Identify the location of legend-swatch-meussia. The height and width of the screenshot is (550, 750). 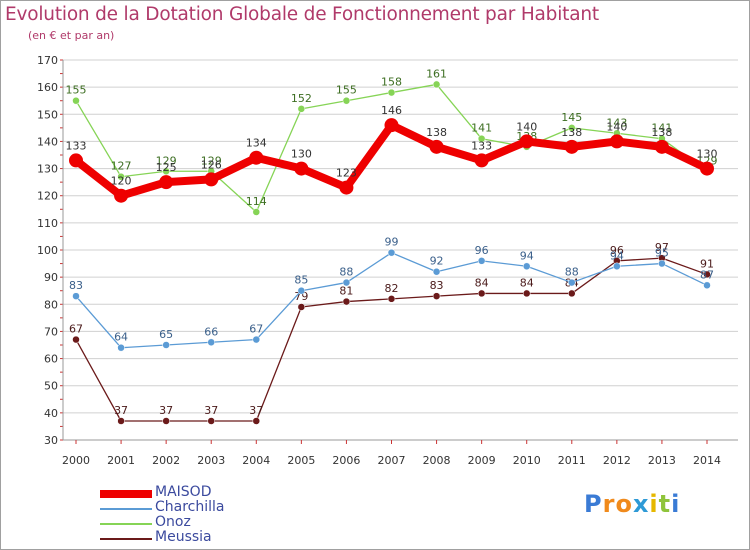
(126, 539).